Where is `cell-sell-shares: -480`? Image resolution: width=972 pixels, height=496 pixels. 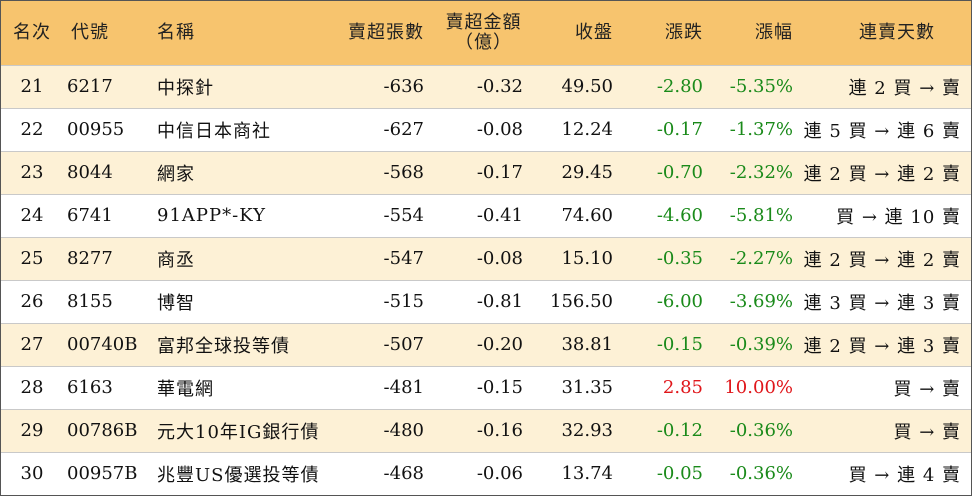
cell-sell-shares: -480 is located at coordinates (376, 430).